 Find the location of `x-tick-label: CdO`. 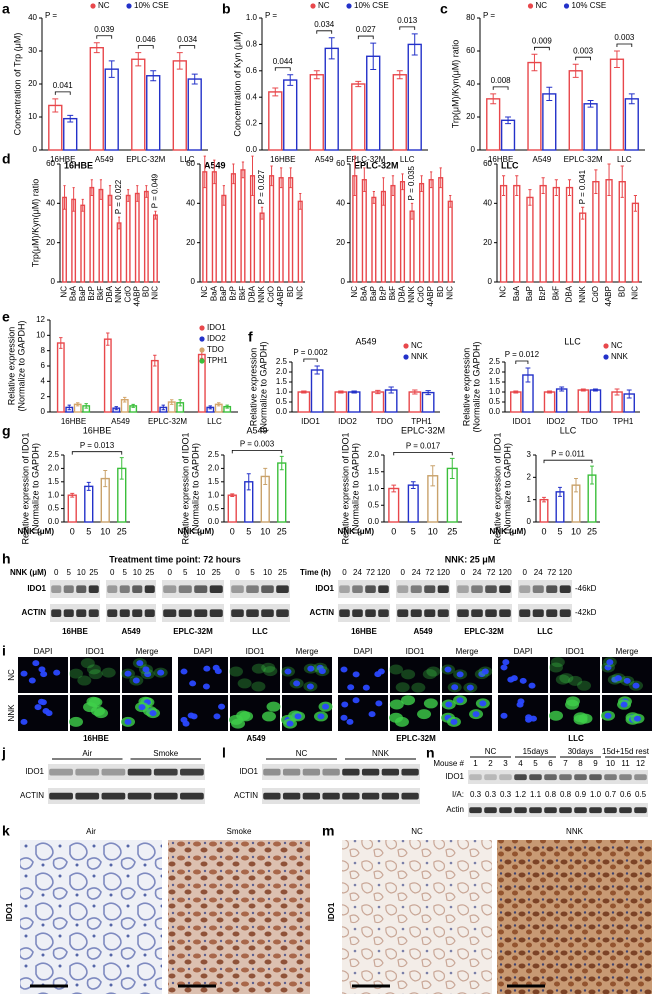

x-tick-label: CdO is located at coordinates (421, 294).